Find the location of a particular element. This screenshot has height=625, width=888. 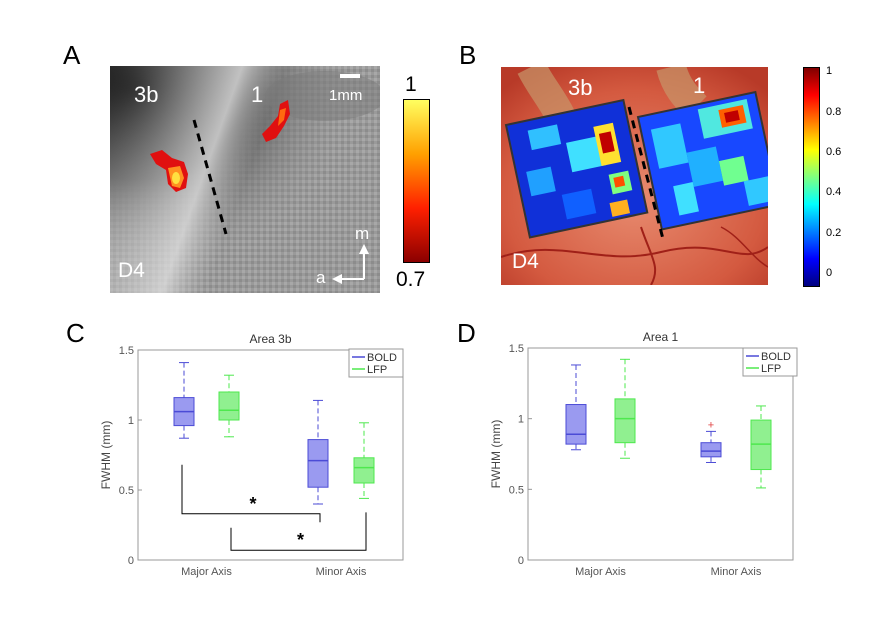

label-area-3b: 3b is located at coordinates (146, 94).